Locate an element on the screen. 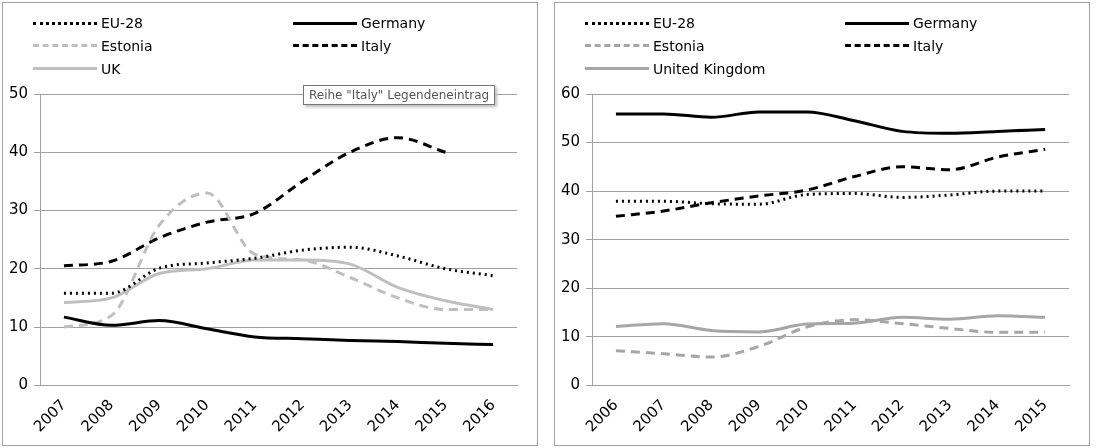 The height and width of the screenshot is (448, 1096). legend-label: UK is located at coordinates (111, 68).